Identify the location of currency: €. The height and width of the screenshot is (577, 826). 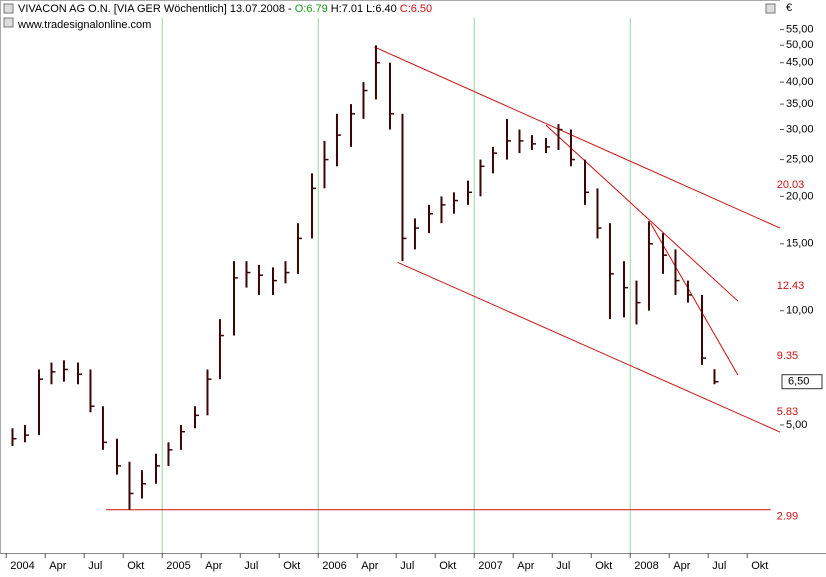
(789, 8).